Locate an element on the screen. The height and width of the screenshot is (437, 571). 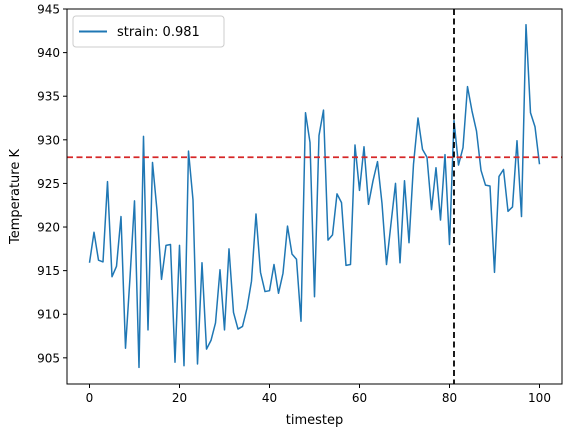
x-tick-label: 0 is located at coordinates (90, 398).